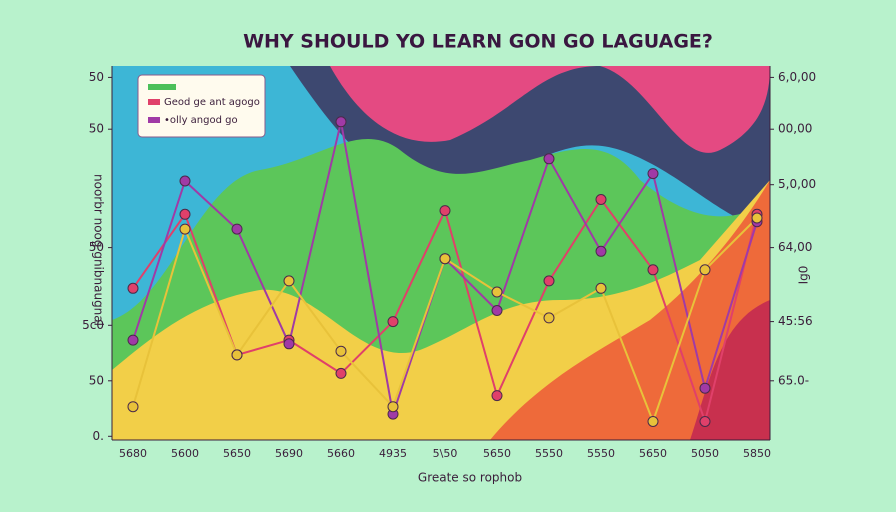 Image resolution: width=896 pixels, height=512 pixels. Describe the element at coordinates (795, 129) in the screenshot. I see `y2-tick-label: 00,00` at that location.